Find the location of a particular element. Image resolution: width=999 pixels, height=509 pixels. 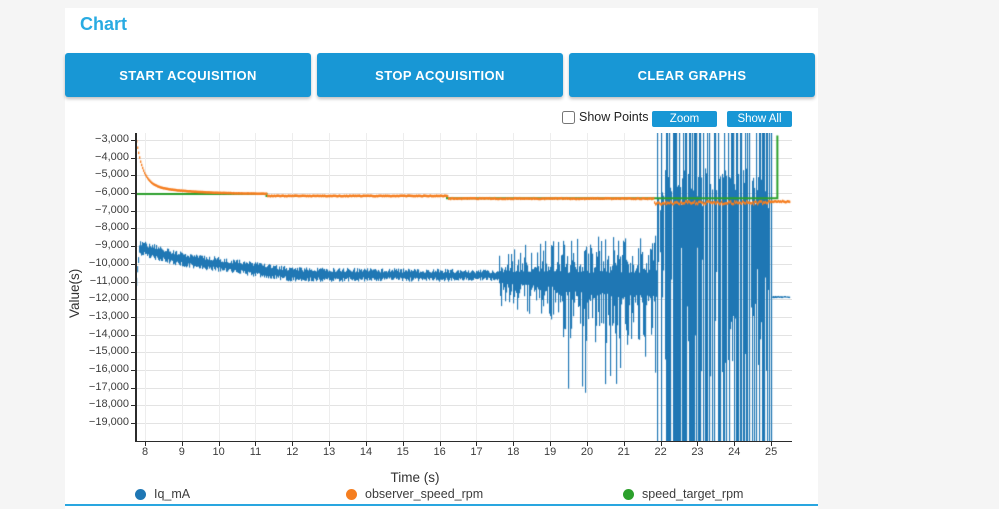

x-tick-label: 24 is located at coordinates (734, 452).